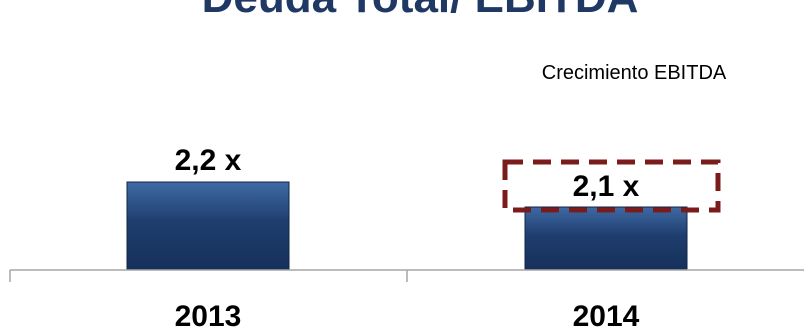  I want to click on highlight-box, so click(611, 186).